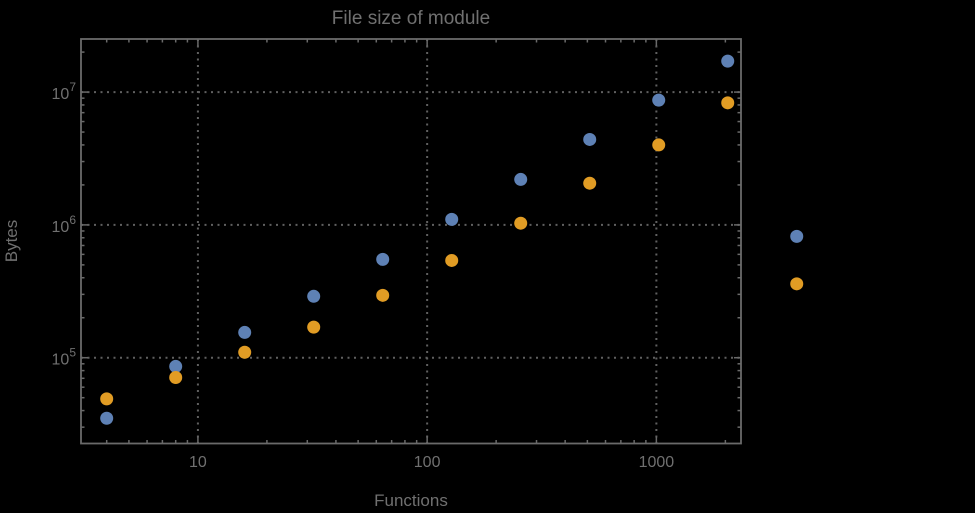 Image resolution: width=975 pixels, height=513 pixels. I want to click on y-tick-label: 10⁷, so click(64, 91).